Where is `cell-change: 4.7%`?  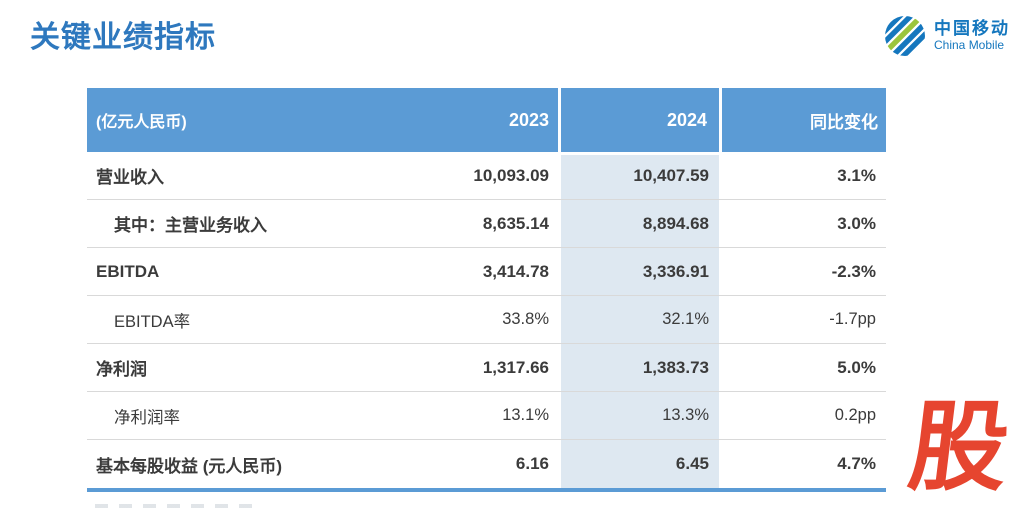
cell-change: 4.7% is located at coordinates (856, 463).